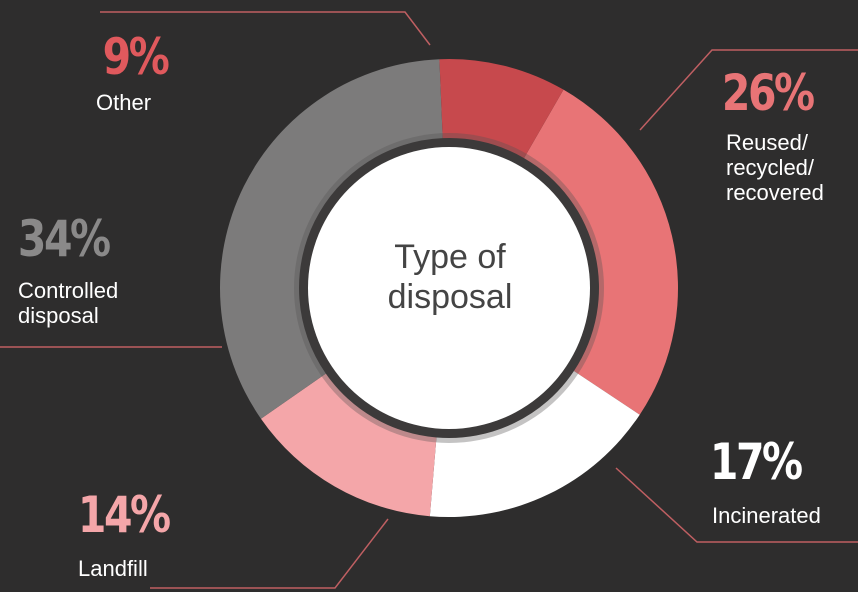 The height and width of the screenshot is (592, 858). Describe the element at coordinates (766, 515) in the screenshot. I see `category-label-incinerated: Incinerated` at that location.